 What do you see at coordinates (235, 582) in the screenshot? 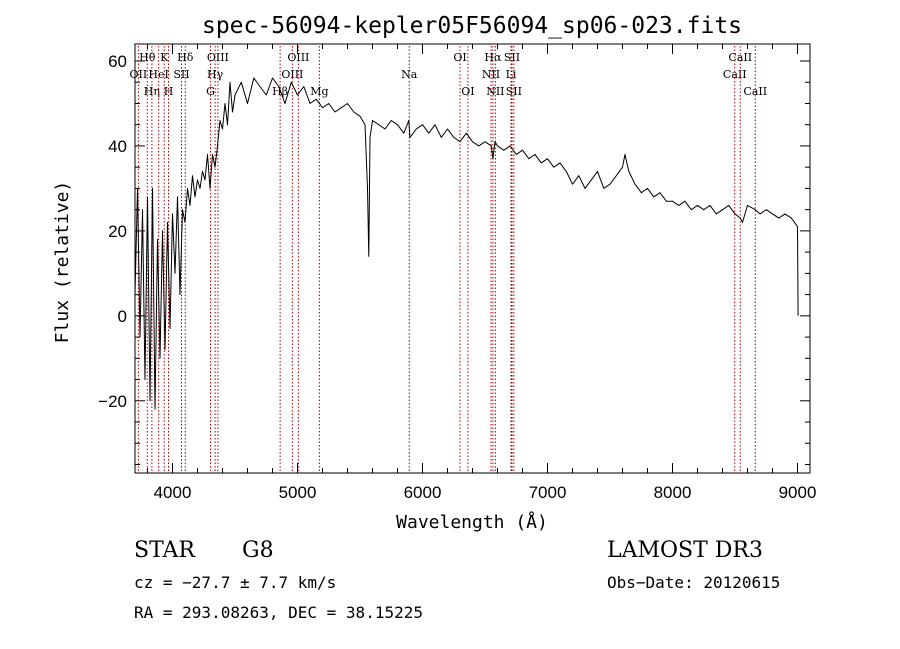
I see `redshift-velocity: cz = −27.7 ± 7.7 km/s` at bounding box center [235, 582].